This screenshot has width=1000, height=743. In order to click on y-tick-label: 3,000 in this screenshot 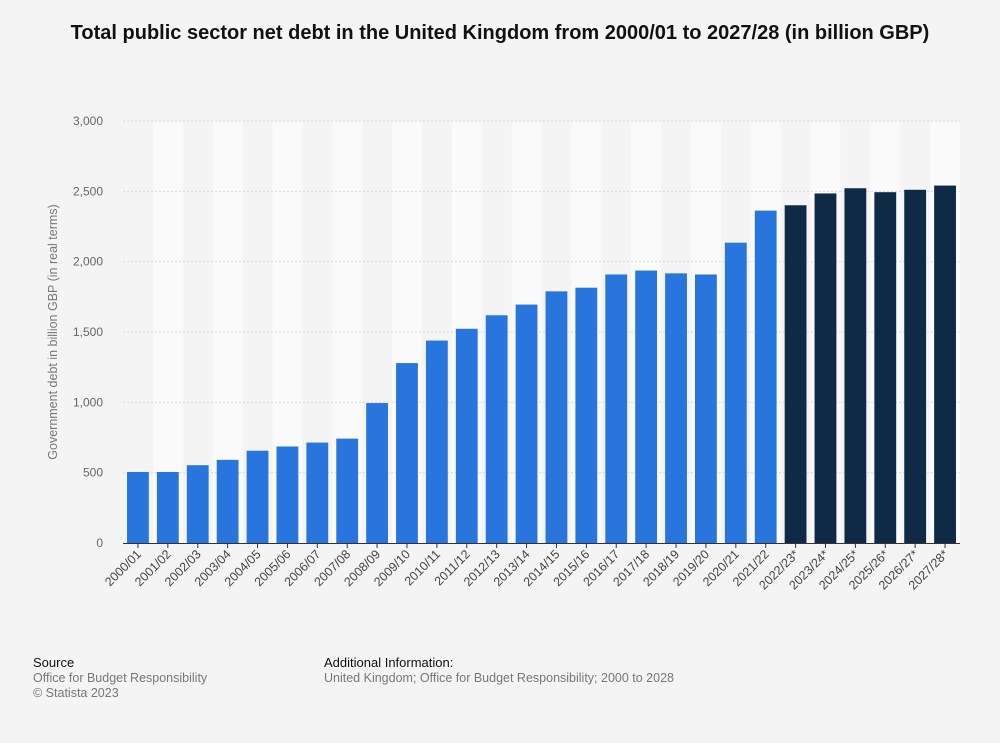, I will do `click(88, 121)`.